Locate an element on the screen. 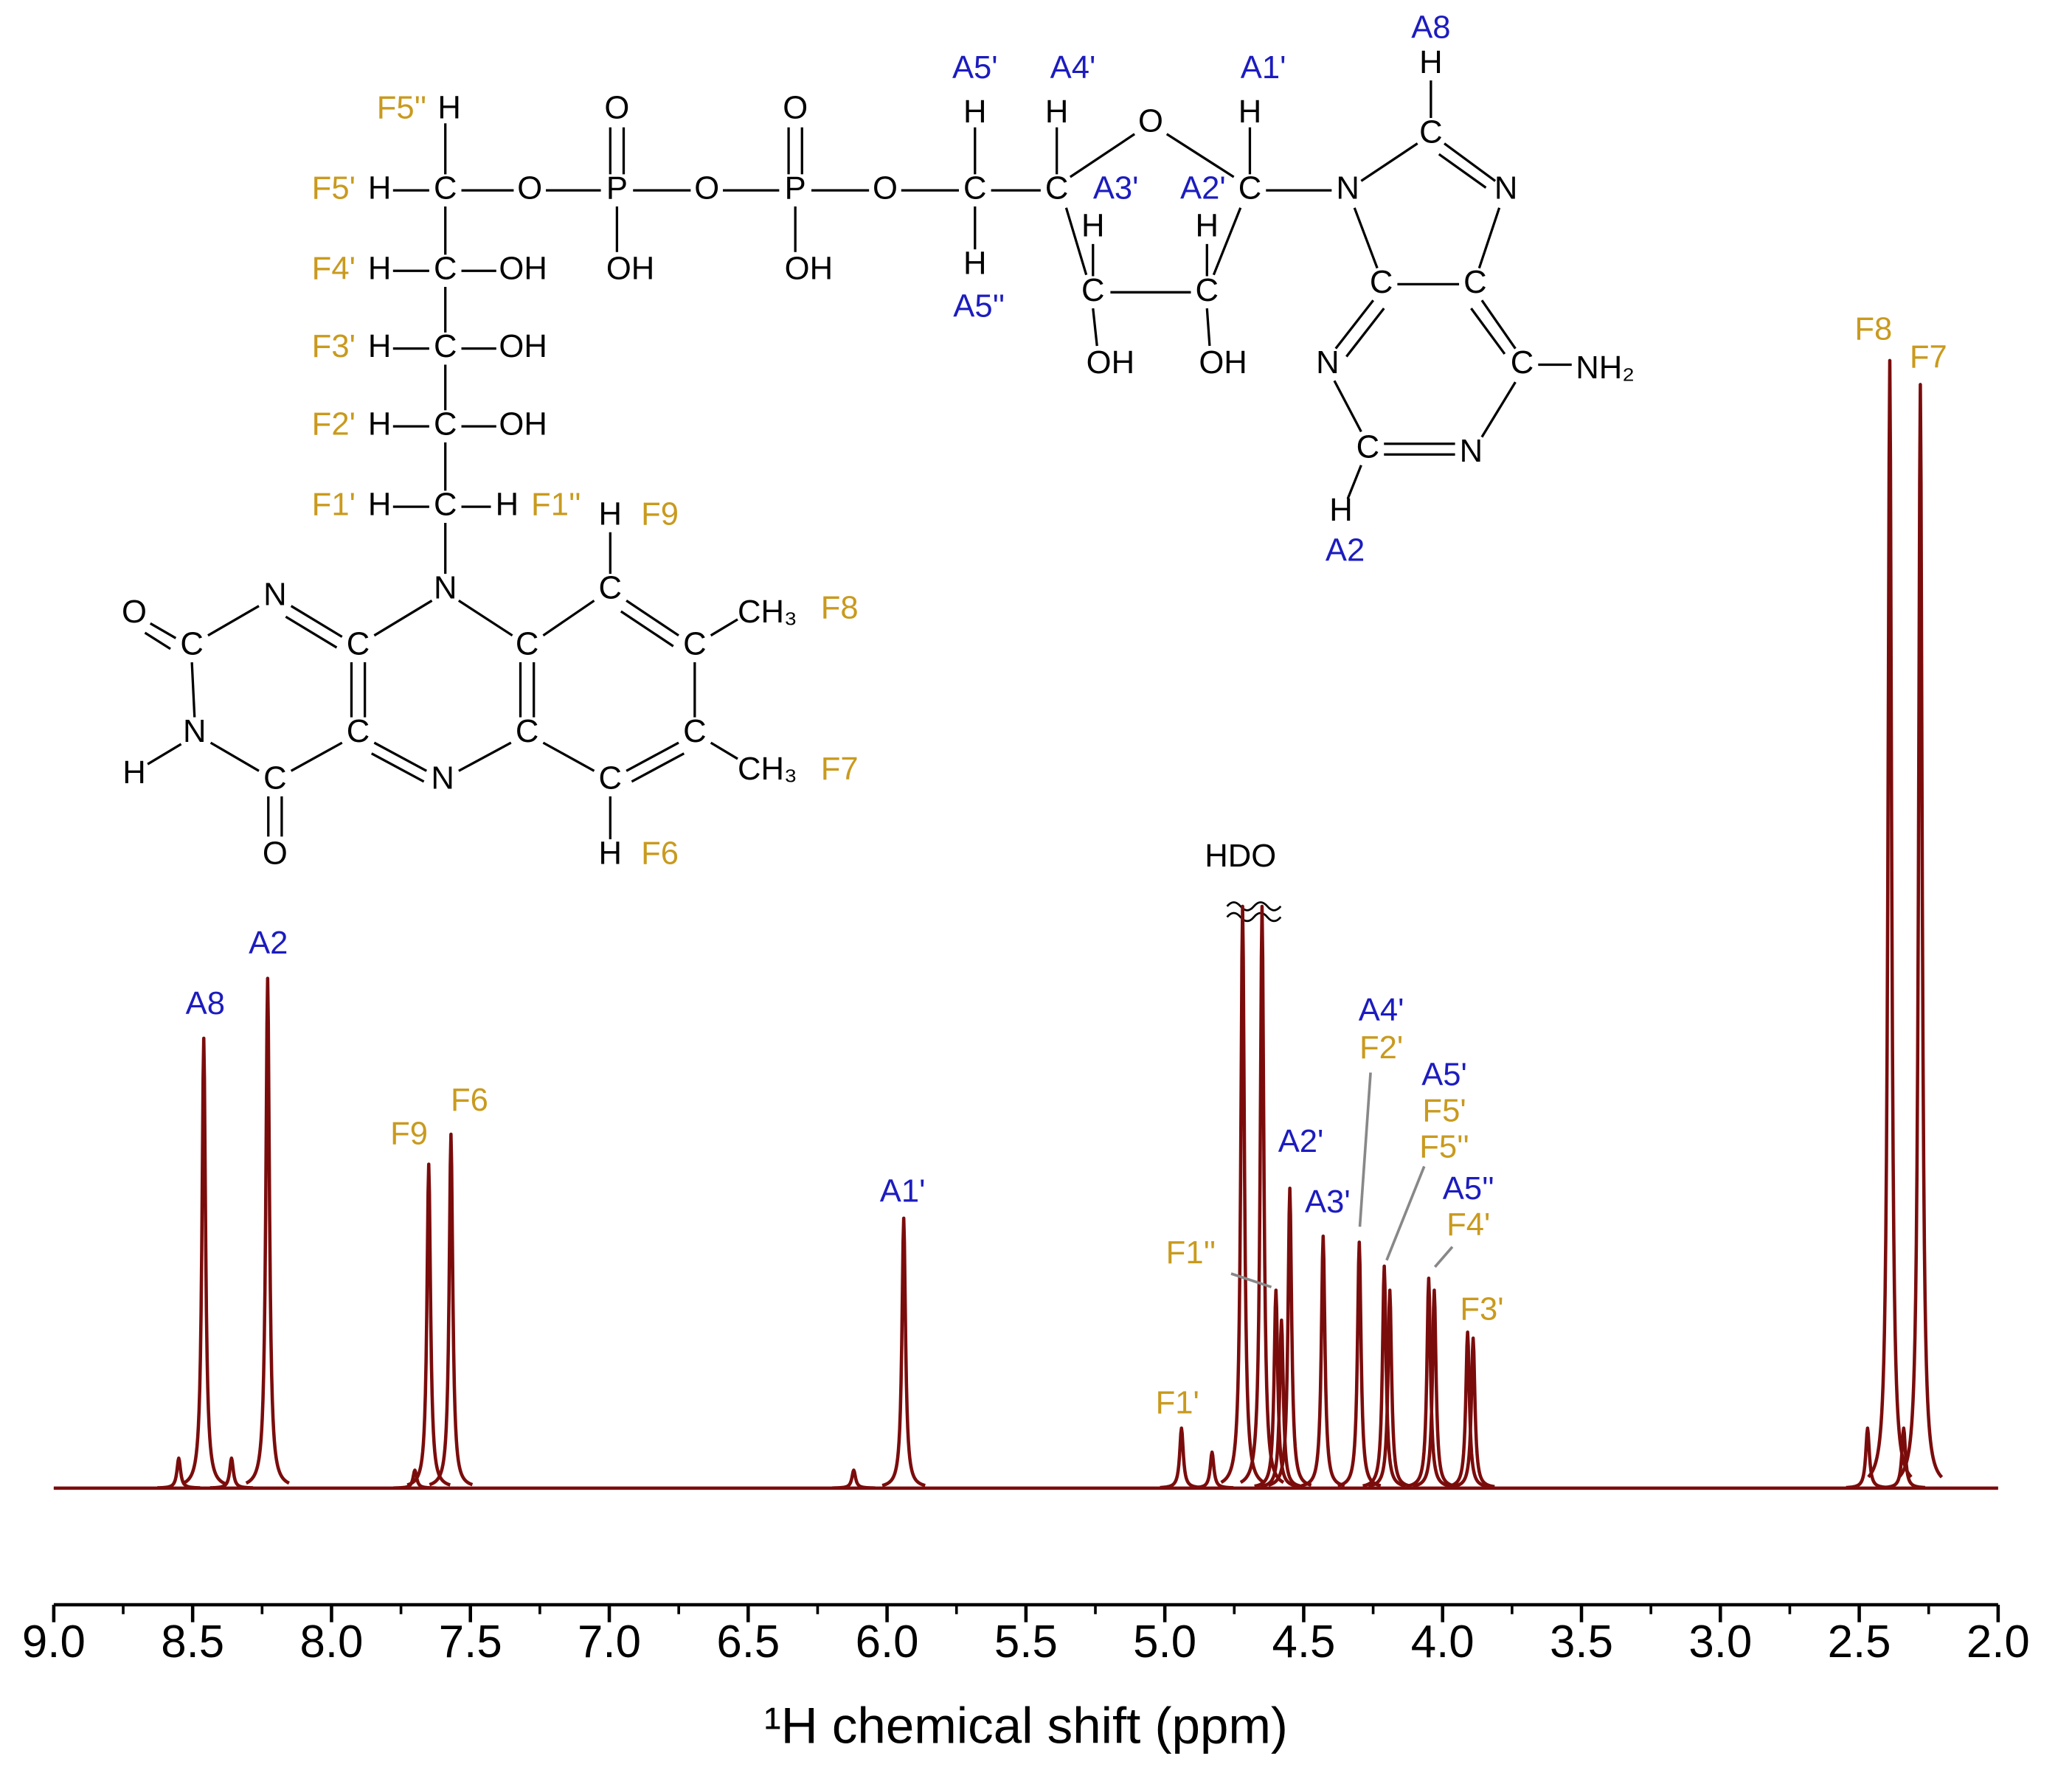  axis-break is located at coordinates (1254, 912).